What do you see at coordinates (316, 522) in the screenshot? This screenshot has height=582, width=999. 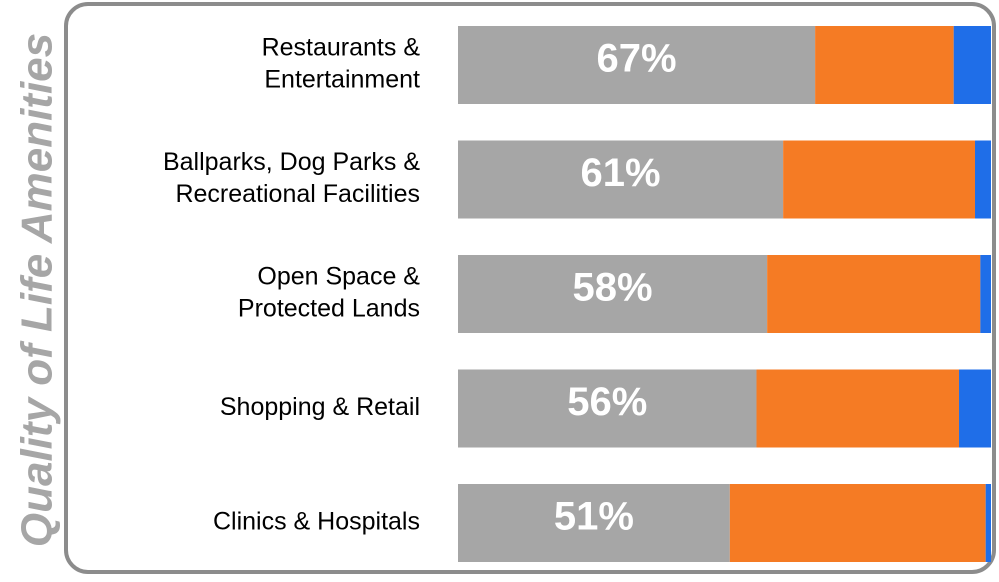 I see `category-label: Clinics & Hospitals` at bounding box center [316, 522].